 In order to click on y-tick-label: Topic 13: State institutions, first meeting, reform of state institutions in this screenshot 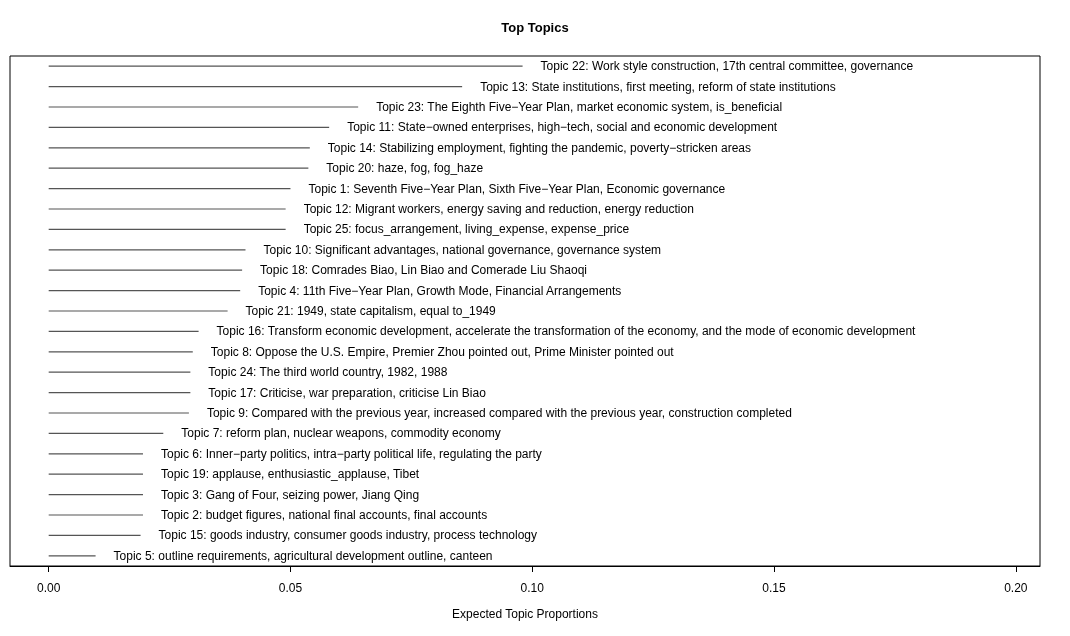, I will do `click(658, 86)`.